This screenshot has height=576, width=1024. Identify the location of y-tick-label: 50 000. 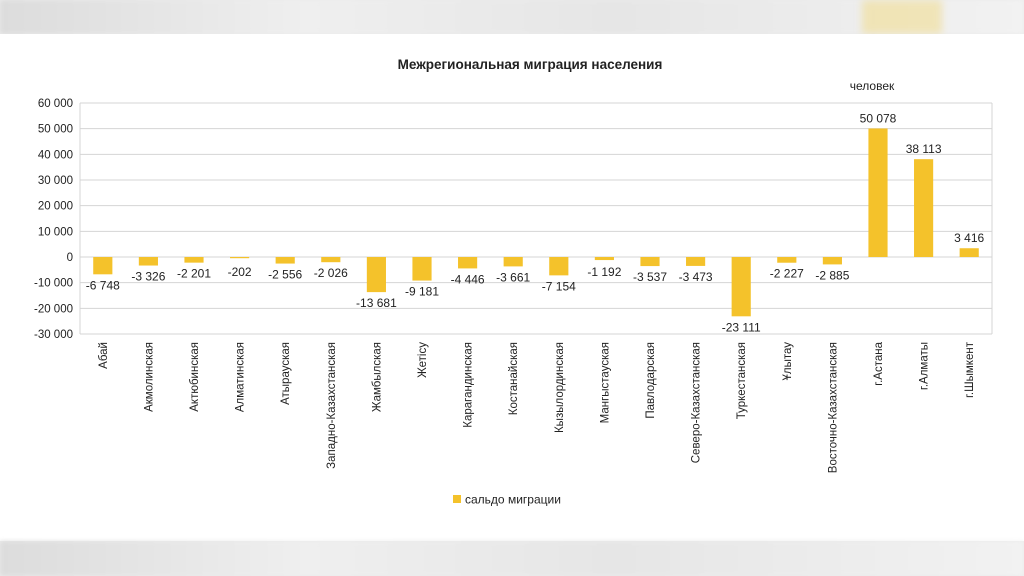
(55, 130).